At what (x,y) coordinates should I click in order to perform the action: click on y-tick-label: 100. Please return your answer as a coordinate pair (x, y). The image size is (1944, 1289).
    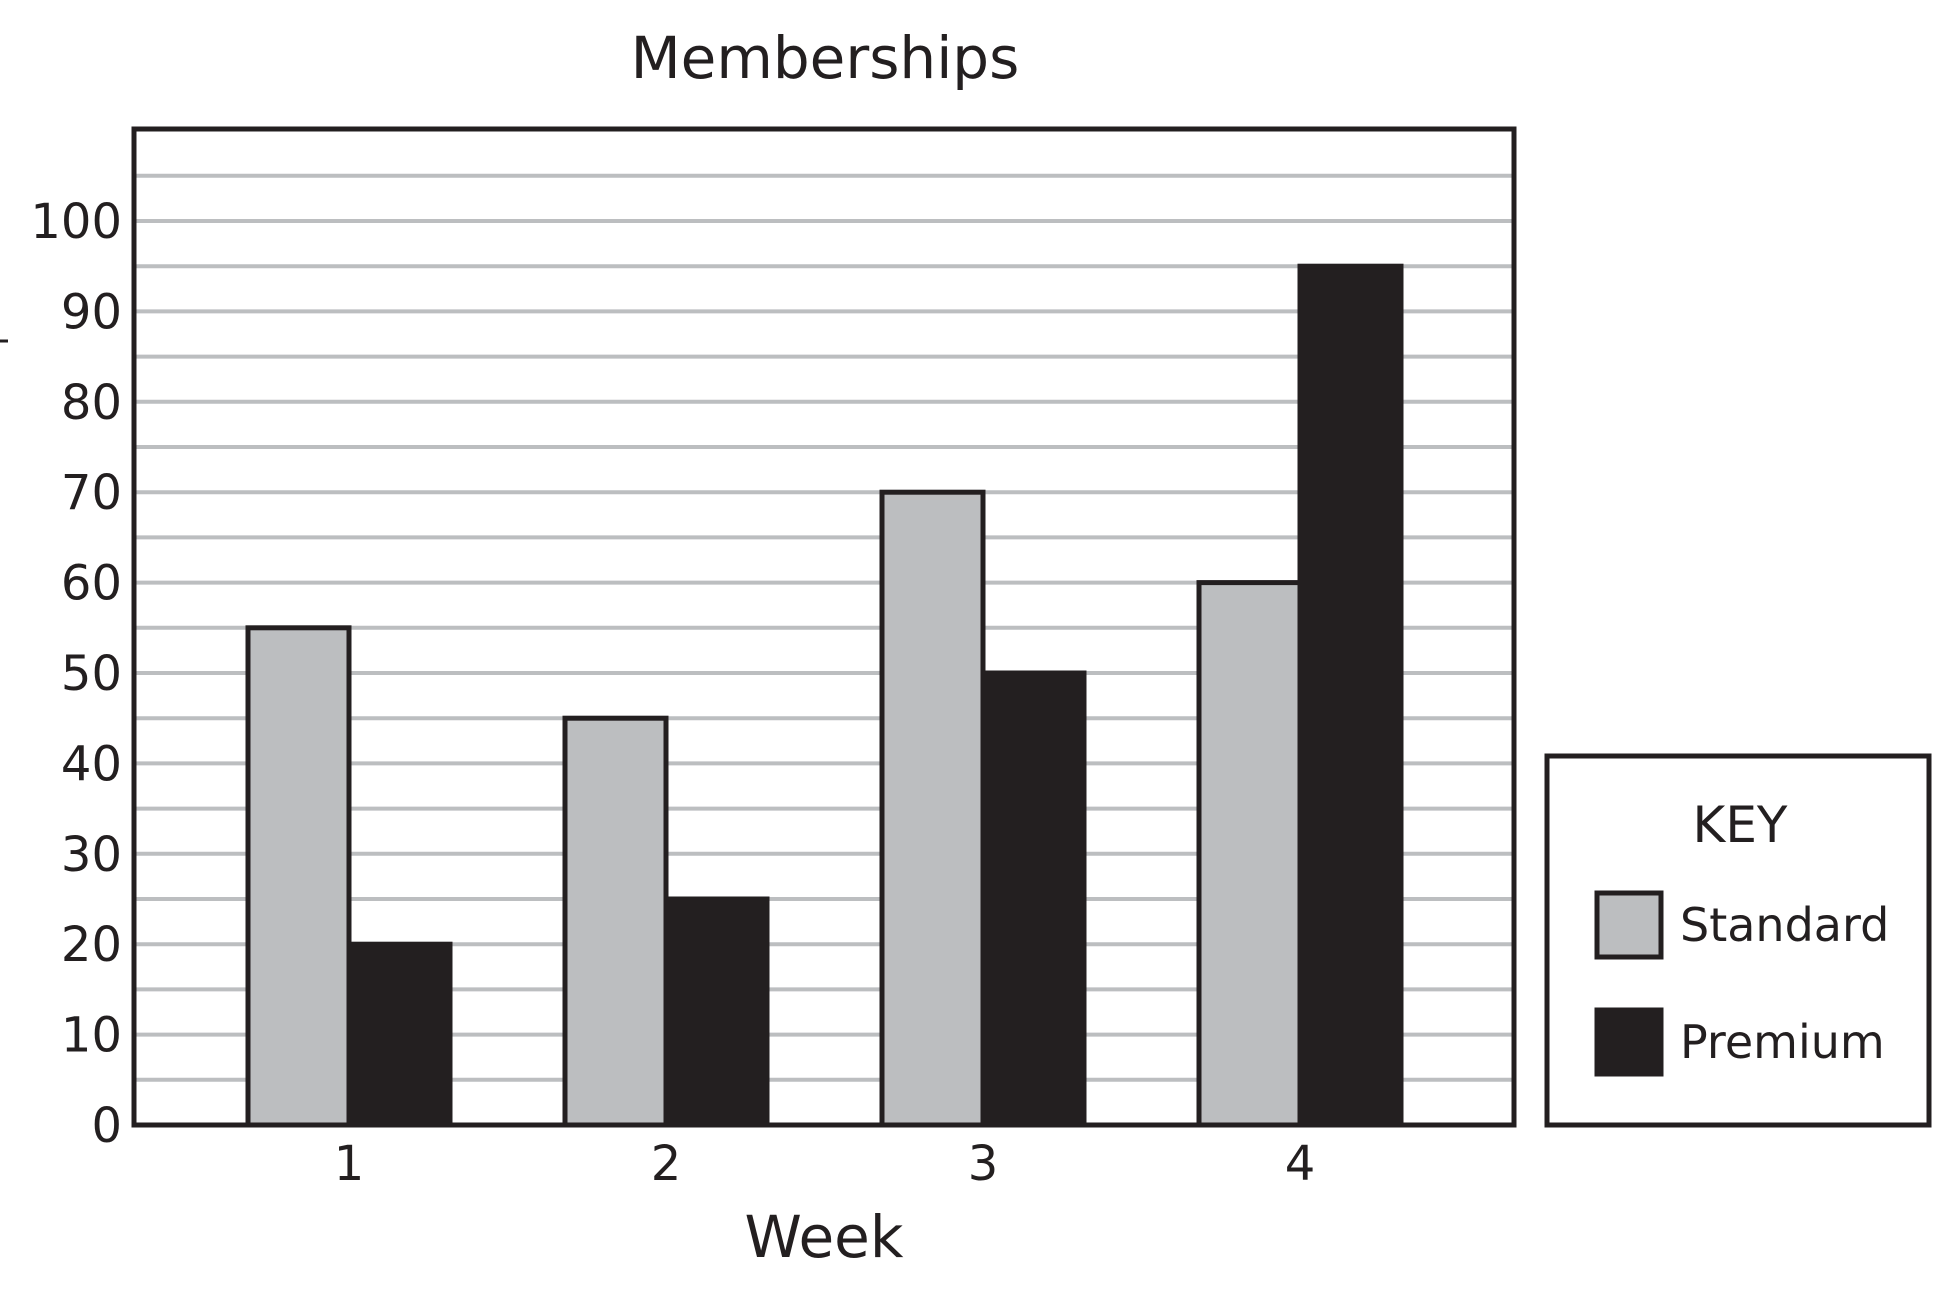
    Looking at the image, I should click on (76, 222).